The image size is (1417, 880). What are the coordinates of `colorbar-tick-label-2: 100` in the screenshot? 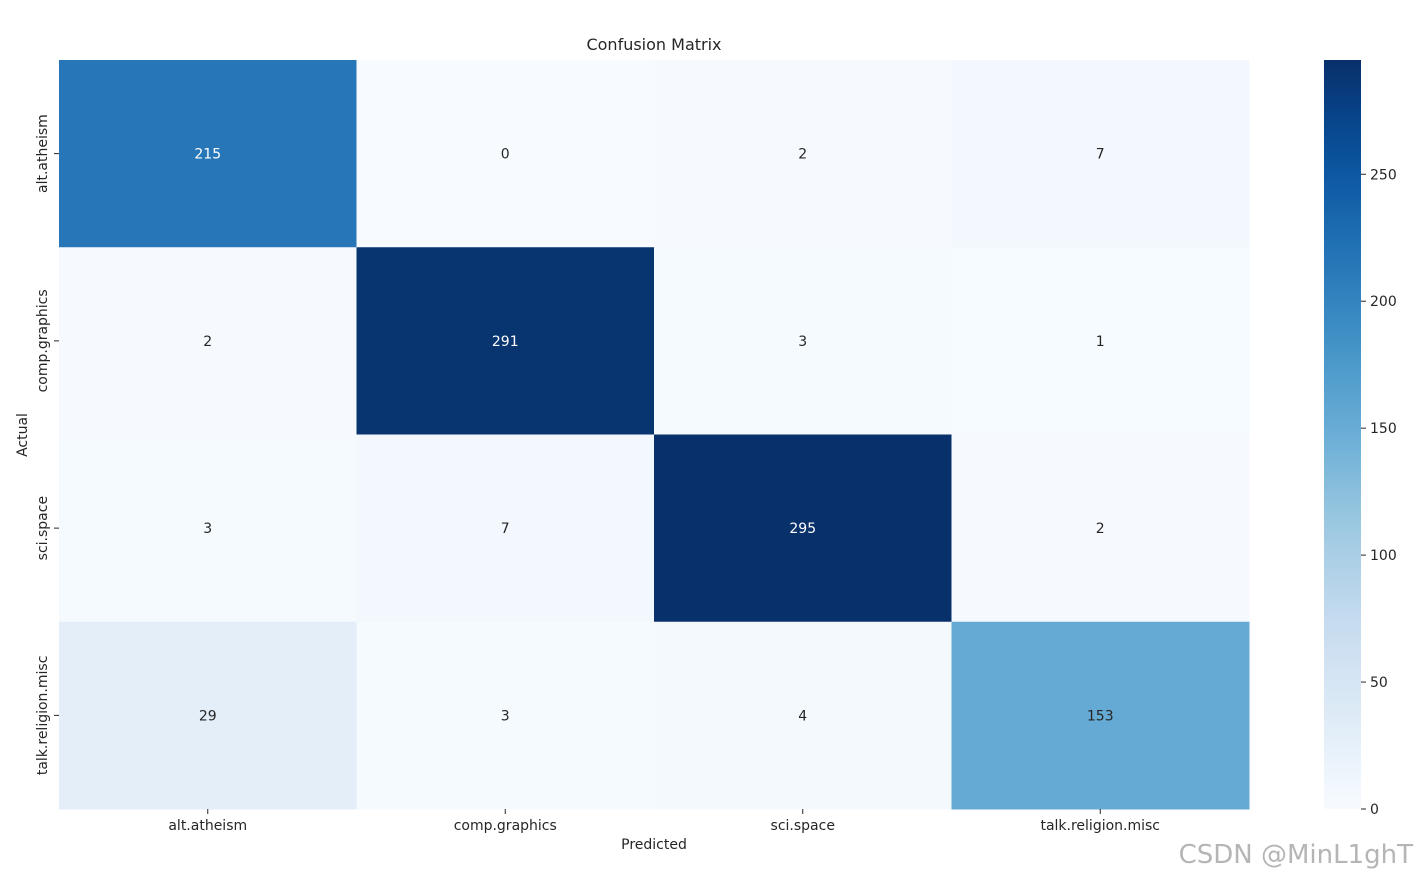 It's located at (1383, 556).